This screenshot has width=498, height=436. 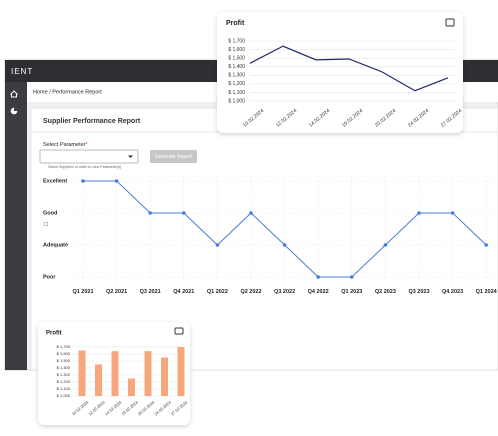 I want to click on select-label: Select Parameter*, so click(x=66, y=145).